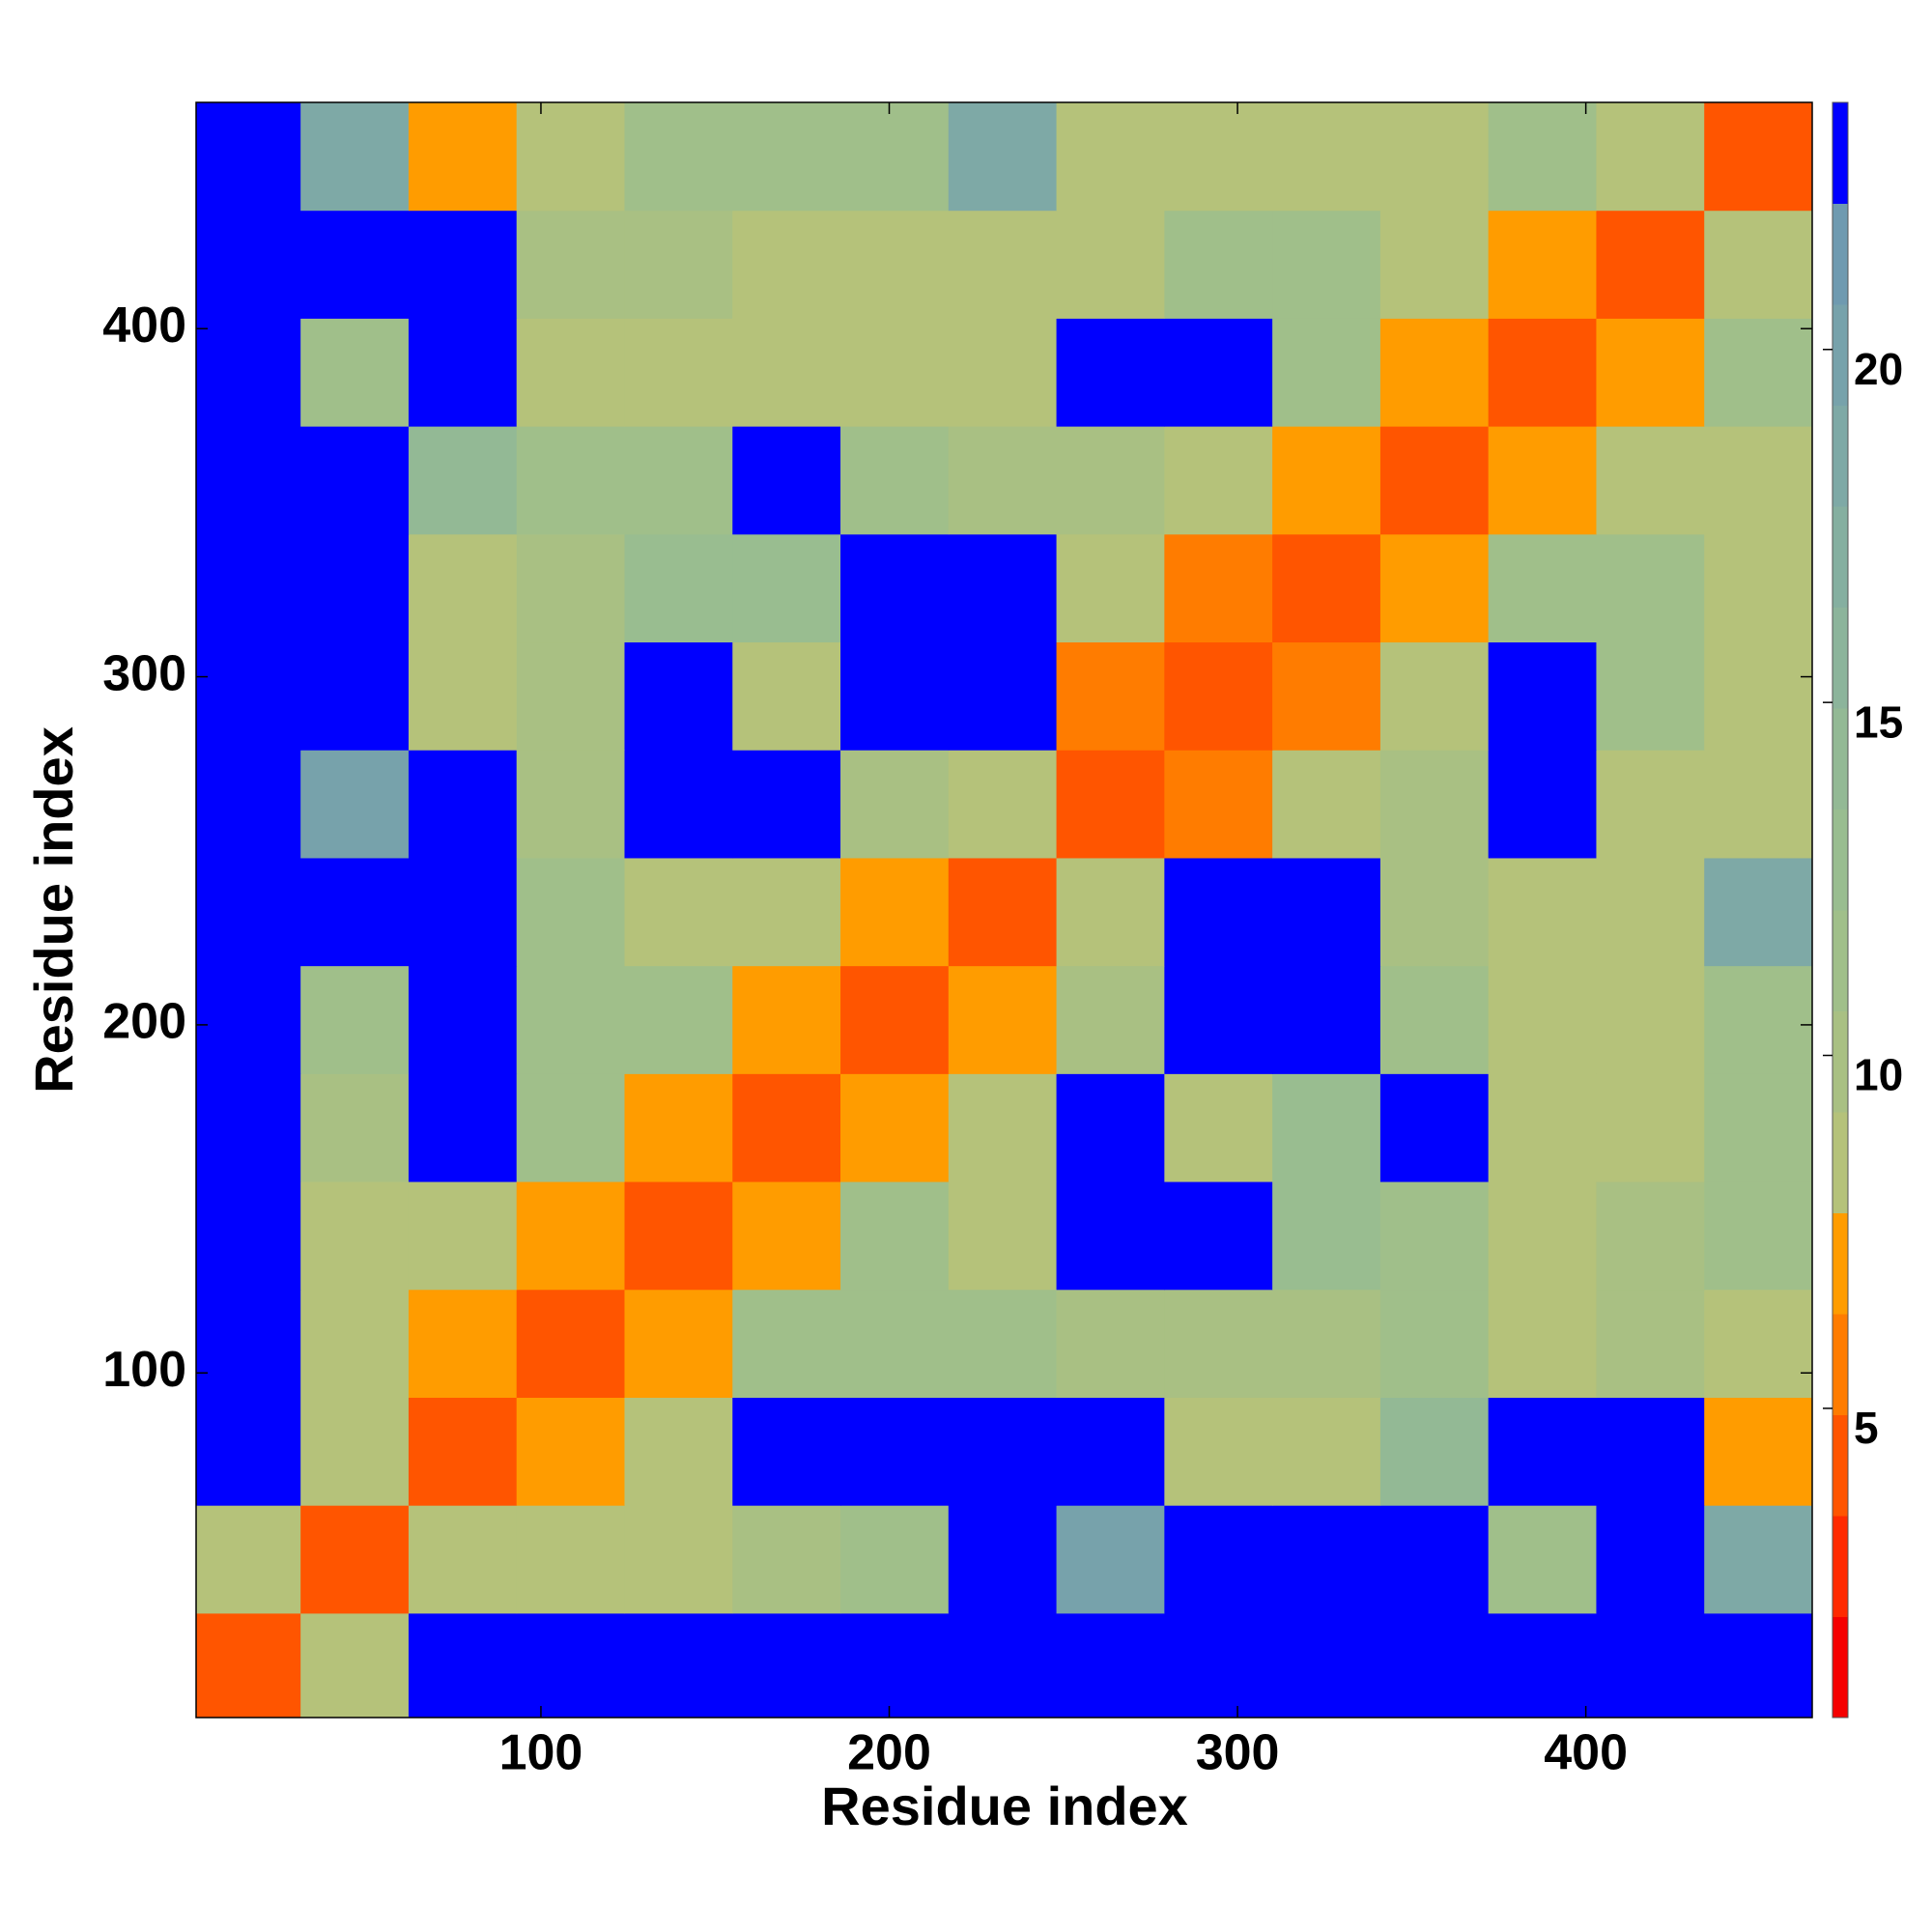 The image size is (1932, 1932). I want to click on colorbar-tick-label: 15, so click(1878, 721).